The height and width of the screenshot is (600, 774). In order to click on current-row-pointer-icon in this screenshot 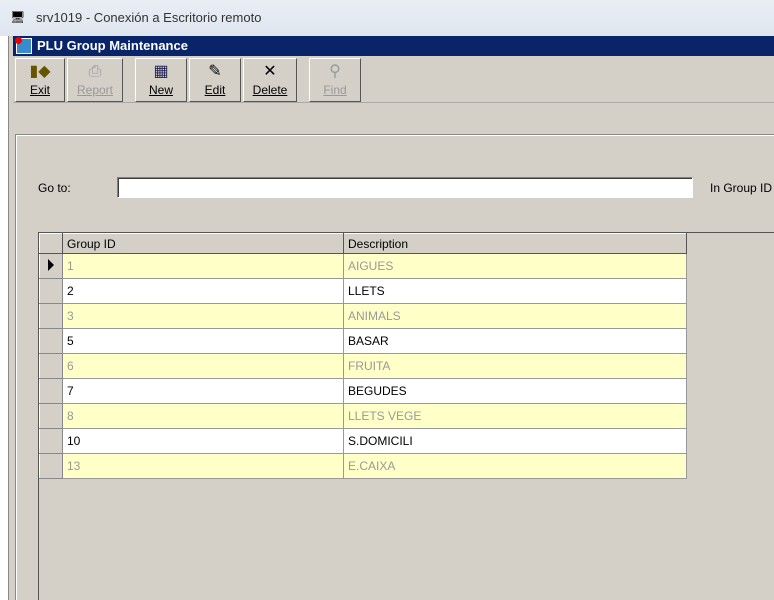, I will do `click(51, 264)`.